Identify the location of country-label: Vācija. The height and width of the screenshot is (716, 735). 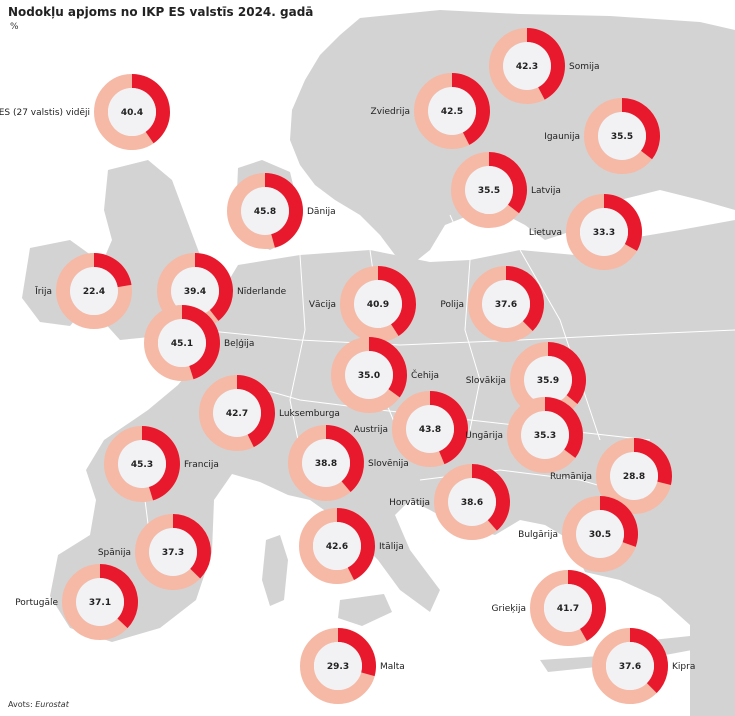
(322, 305).